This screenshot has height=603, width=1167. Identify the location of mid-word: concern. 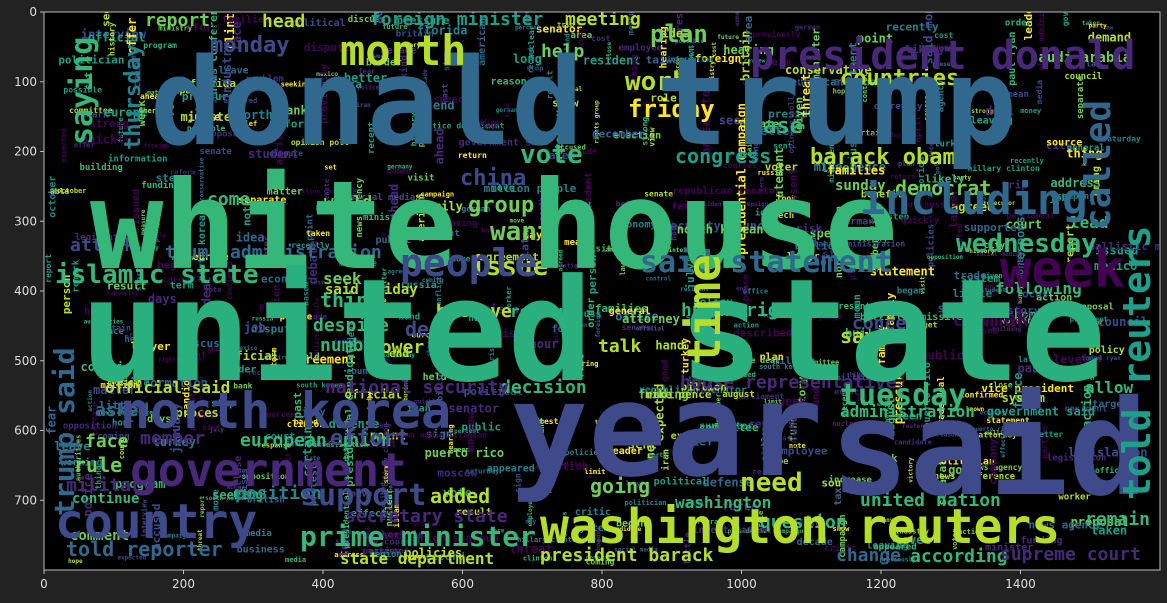
(890, 323).